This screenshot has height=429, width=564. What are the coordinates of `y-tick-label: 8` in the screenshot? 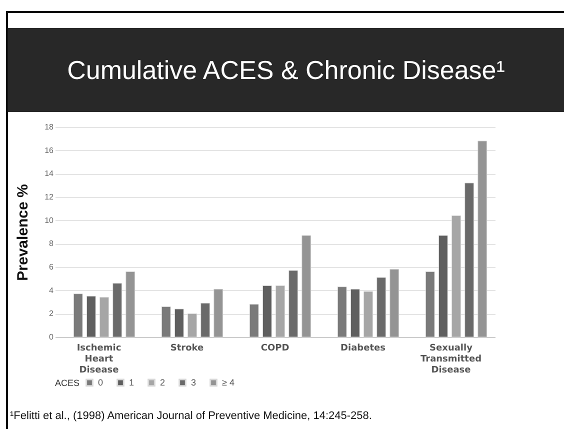 It's located at (51, 243).